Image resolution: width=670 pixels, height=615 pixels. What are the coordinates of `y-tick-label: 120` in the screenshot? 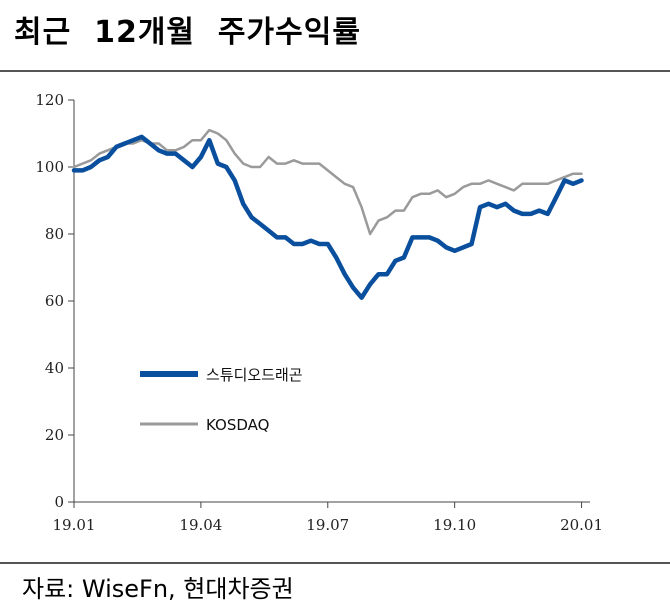 It's located at (49, 100).